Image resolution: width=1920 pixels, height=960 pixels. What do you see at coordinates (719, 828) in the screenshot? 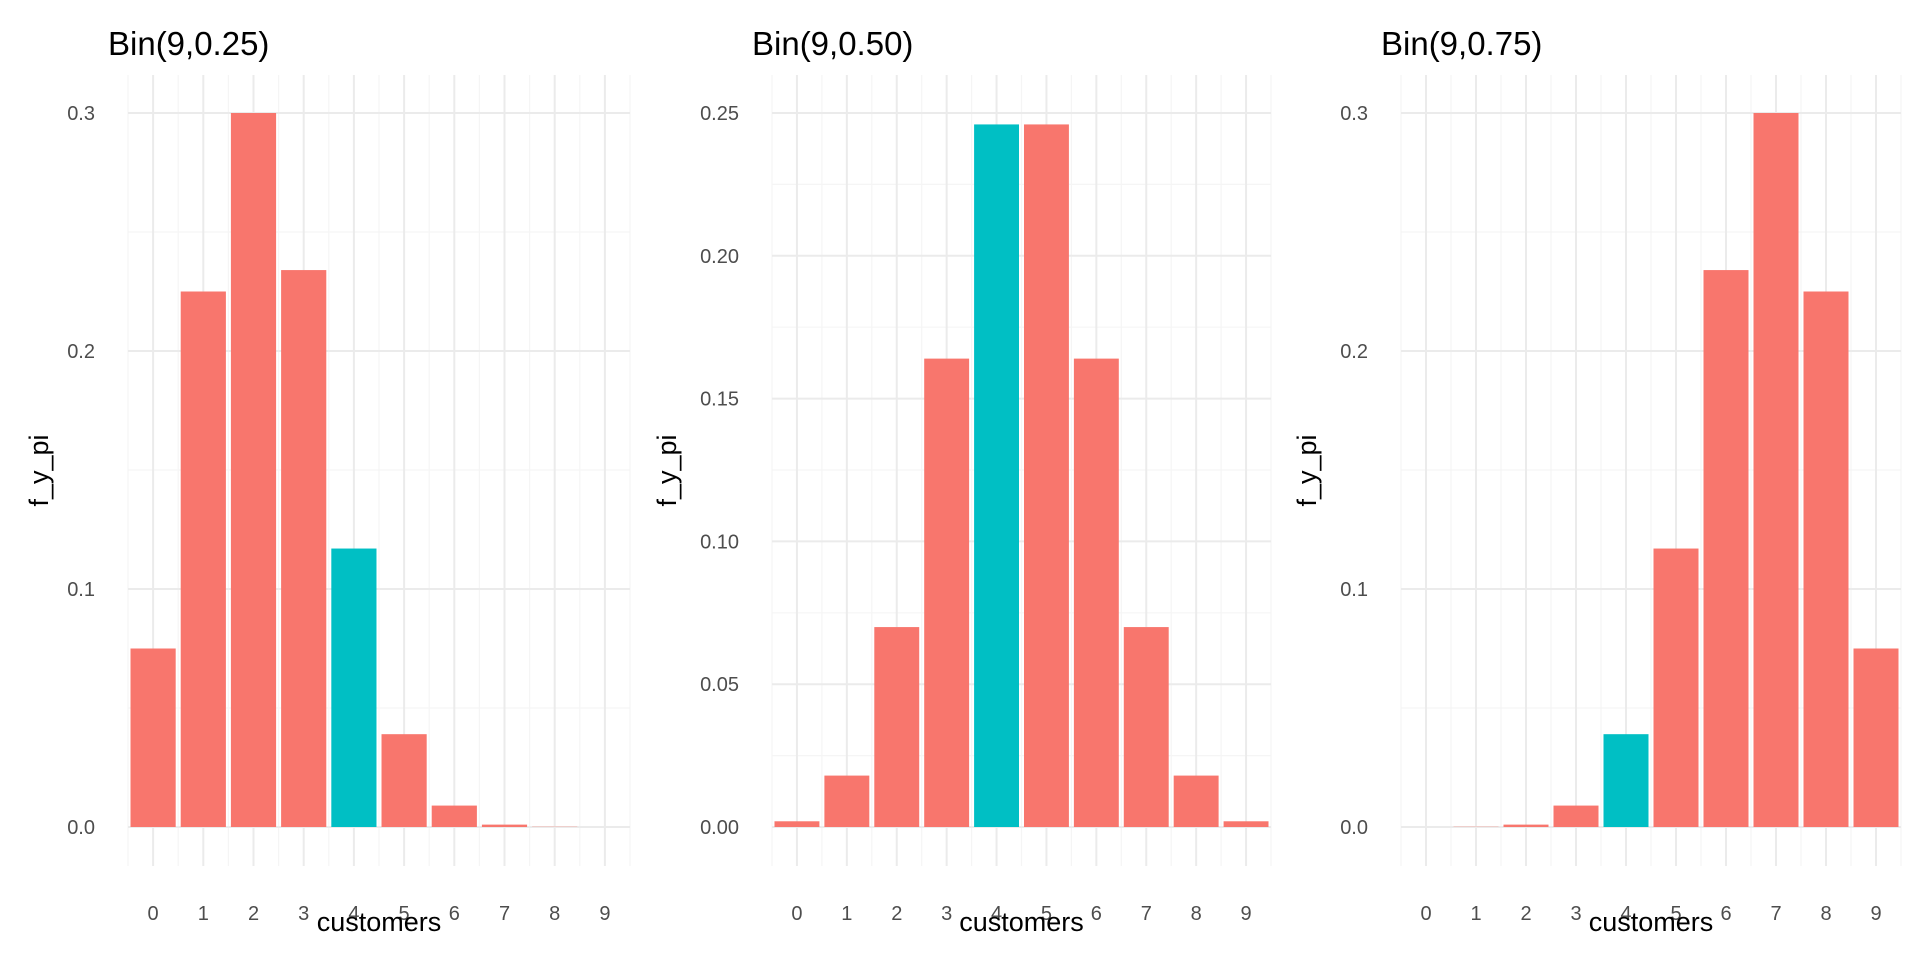
I see `y-tick-label: 0.00` at bounding box center [719, 828].